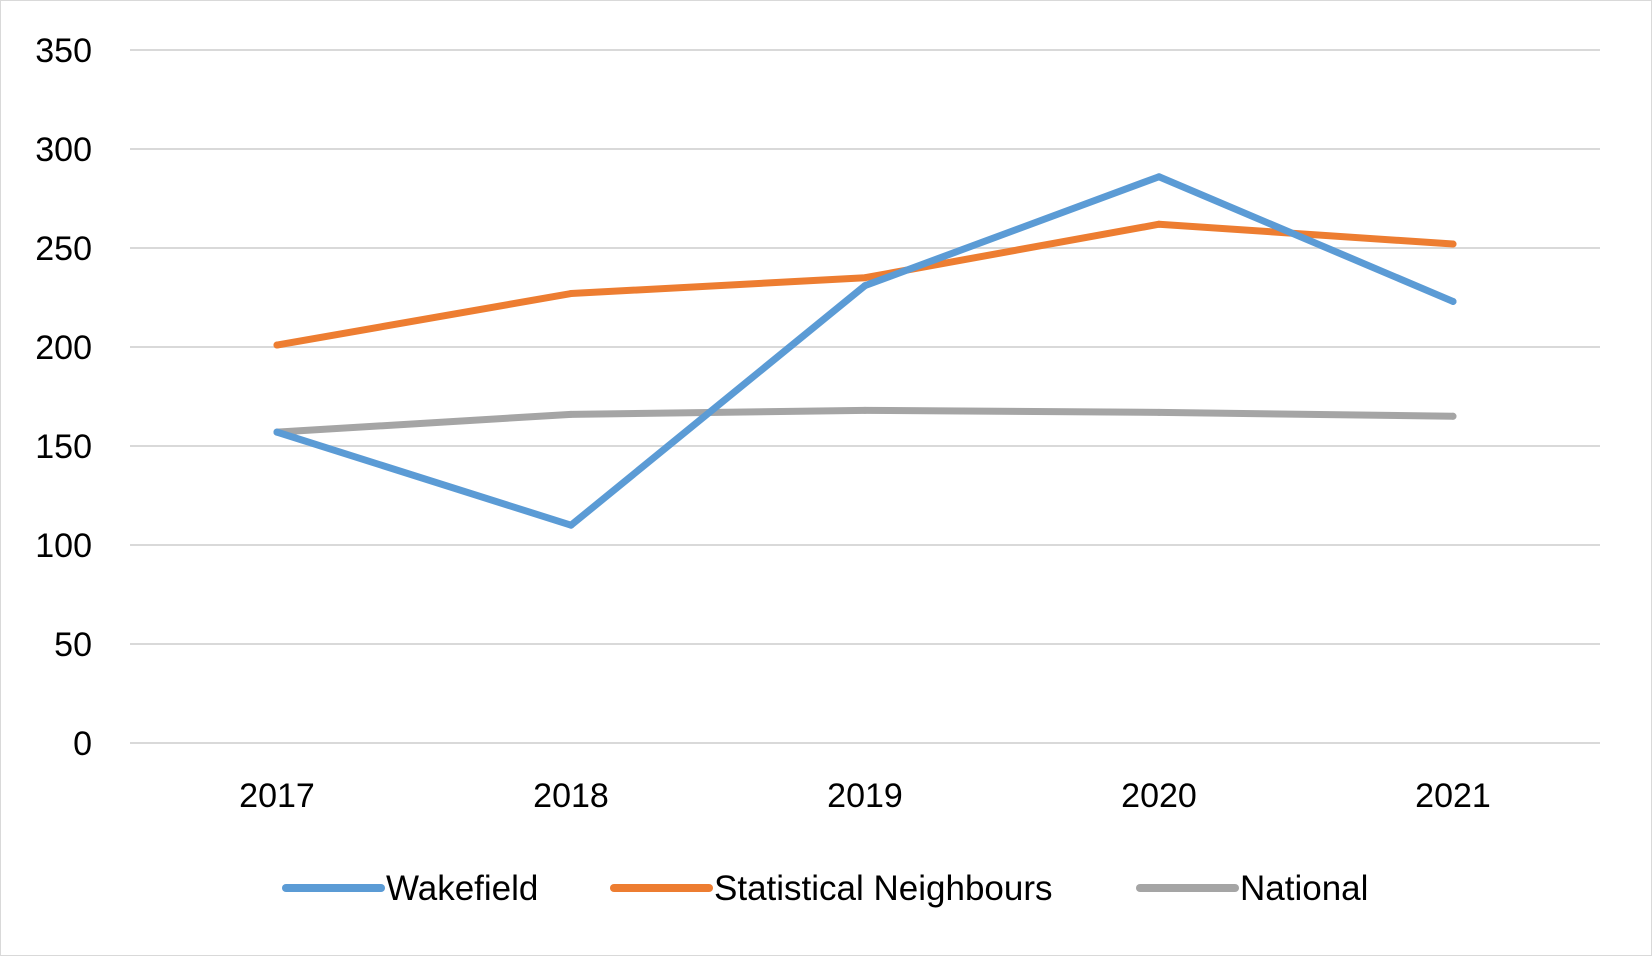 The width and height of the screenshot is (1652, 956). I want to click on y-tick-label: 350, so click(63, 51).